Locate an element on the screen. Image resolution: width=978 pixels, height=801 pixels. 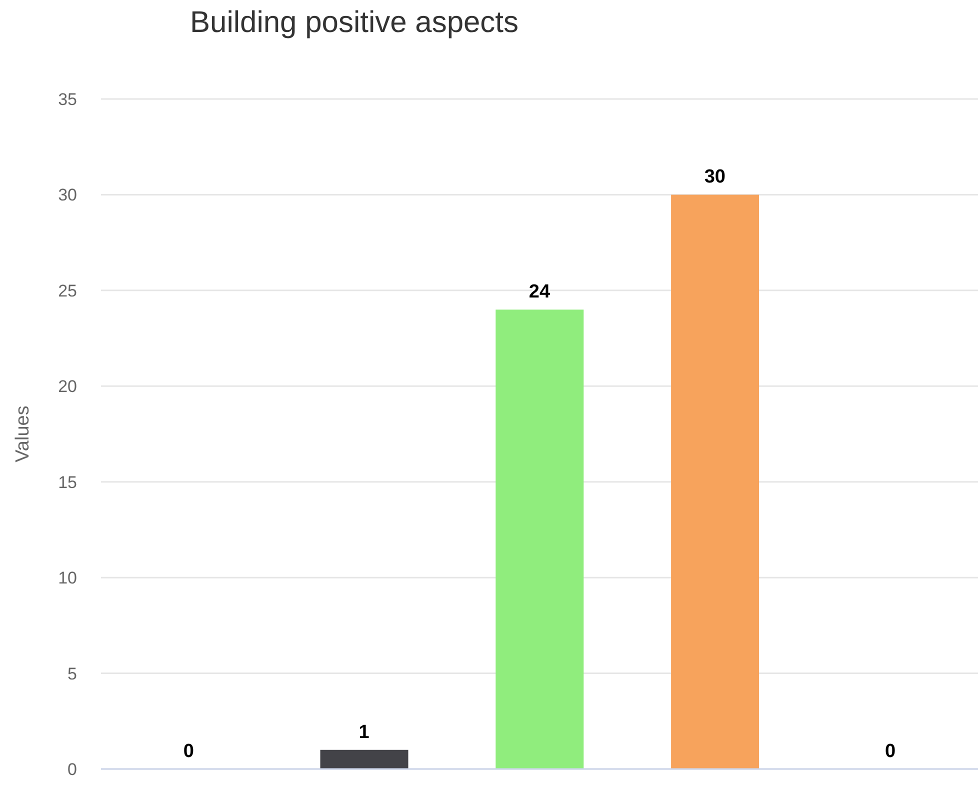
y-tick-label: 20 is located at coordinates (67, 386).